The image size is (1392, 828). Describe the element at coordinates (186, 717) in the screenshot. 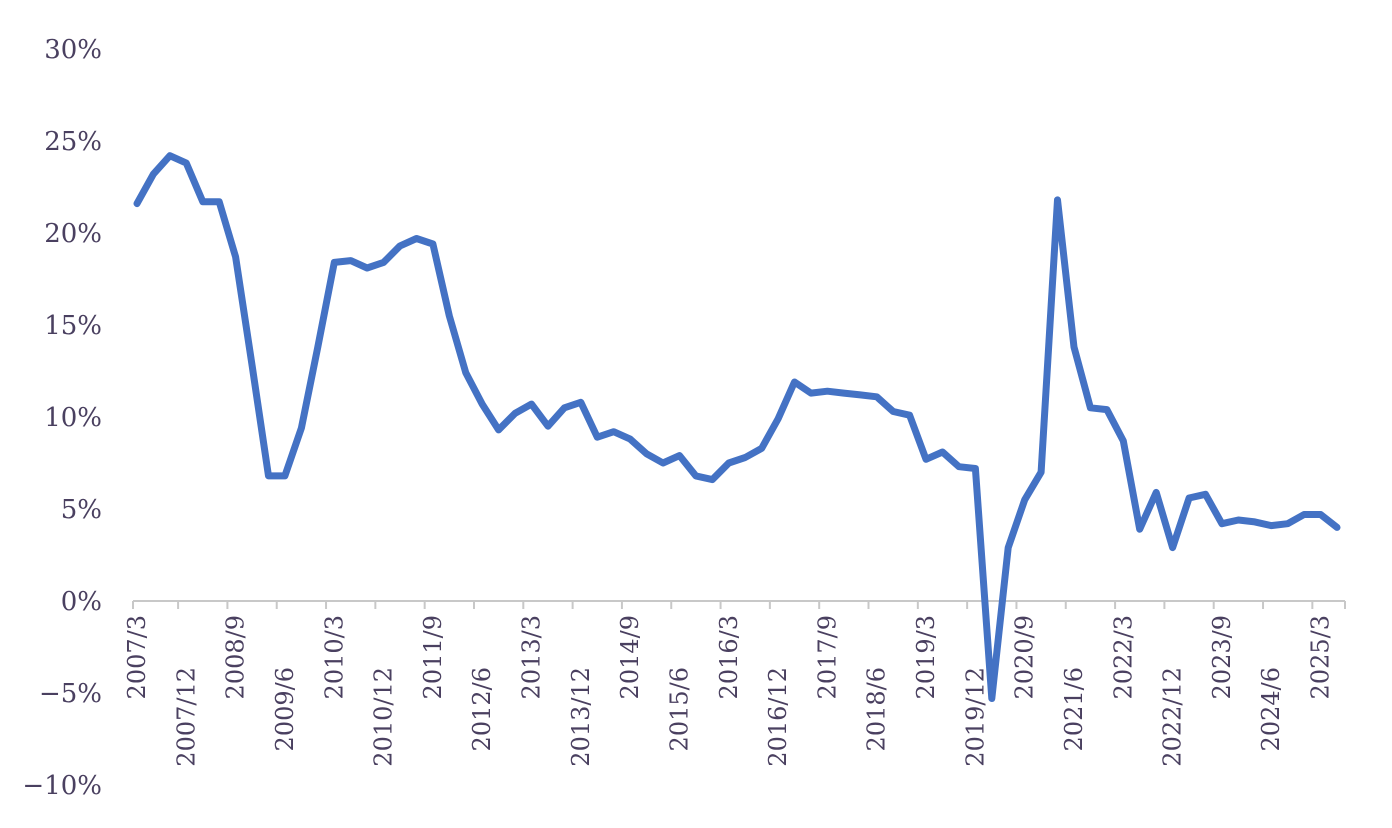

I see `x-tick-label: 2007/12` at that location.